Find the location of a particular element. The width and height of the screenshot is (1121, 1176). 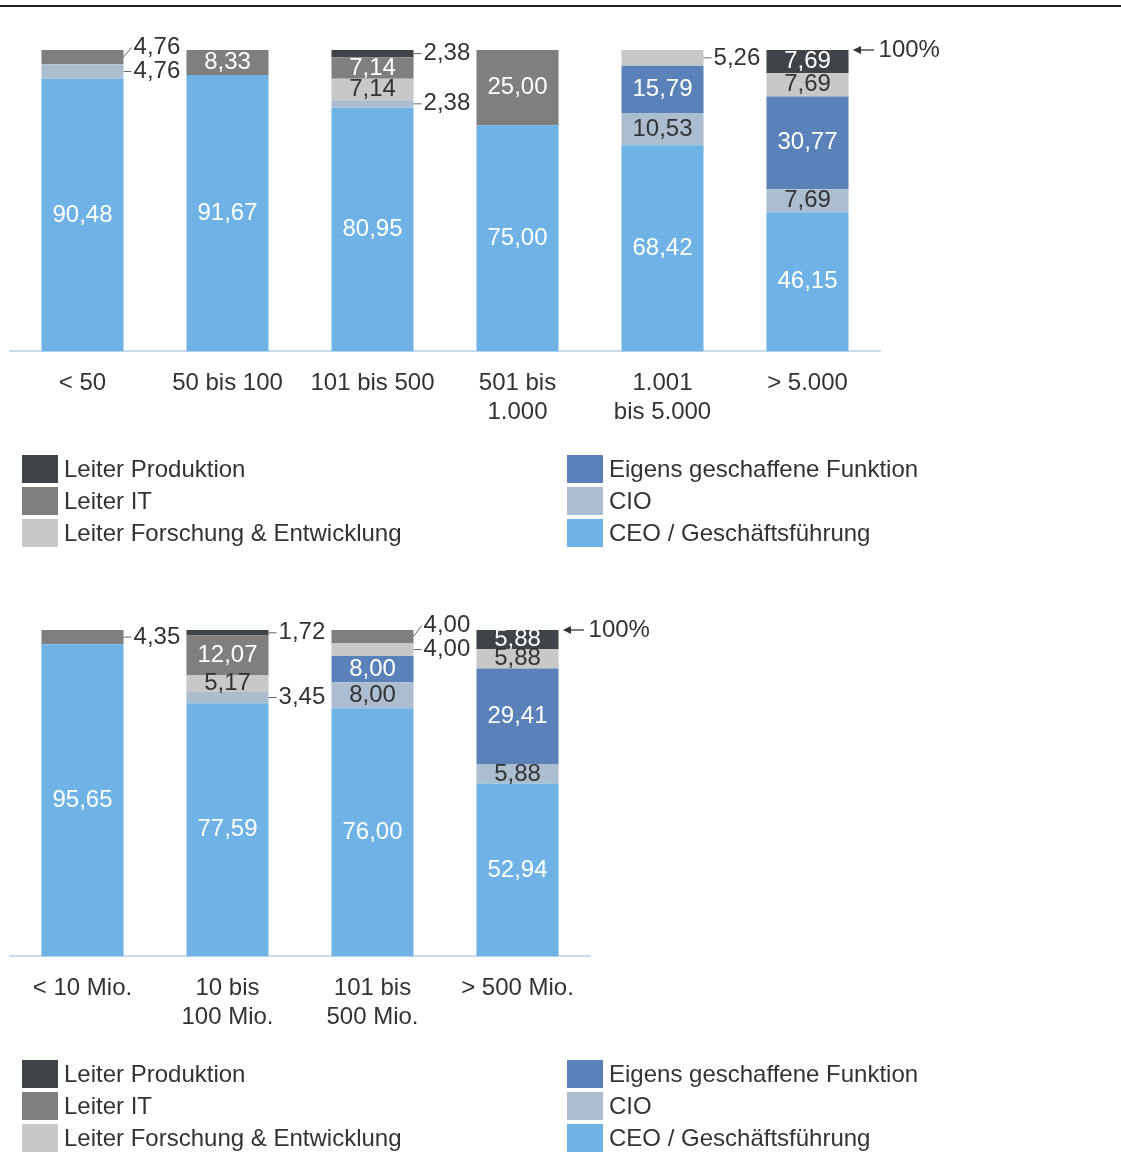

data-label: 76,00 is located at coordinates (372, 830).